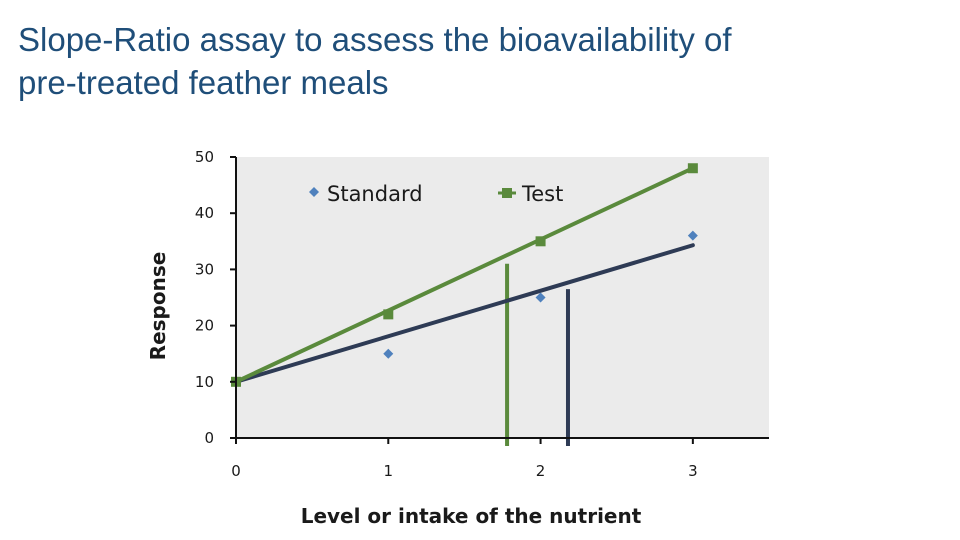  I want to click on legend-standard-marker, so click(314, 192).